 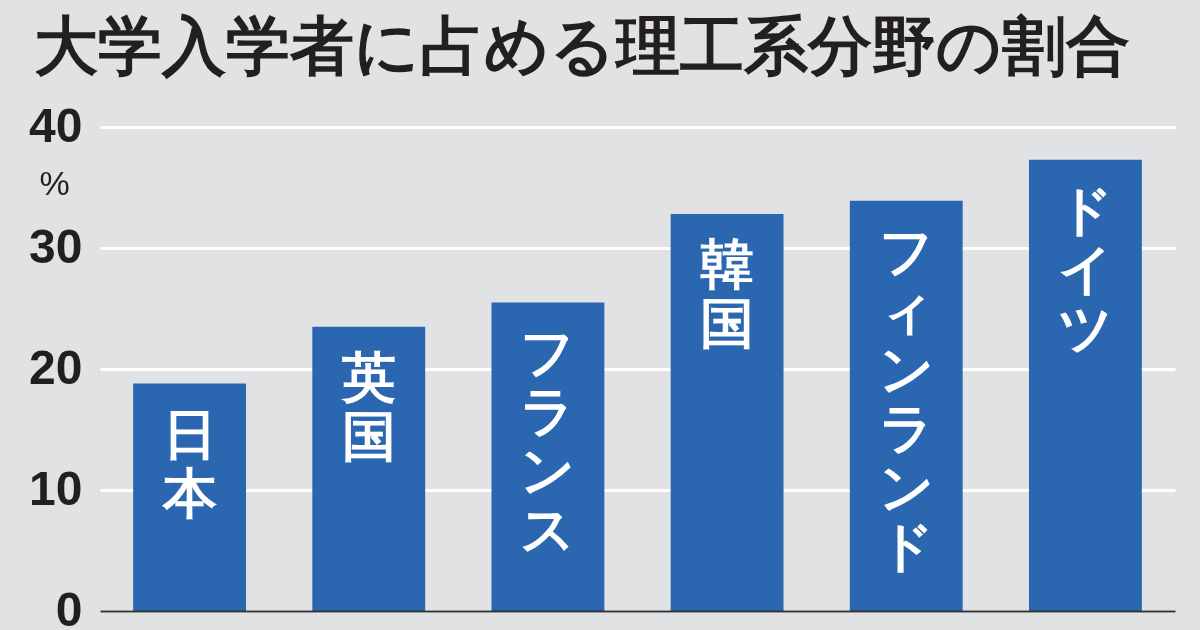 What do you see at coordinates (368, 406) in the screenshot?
I see `x-tick-label: 英国` at bounding box center [368, 406].